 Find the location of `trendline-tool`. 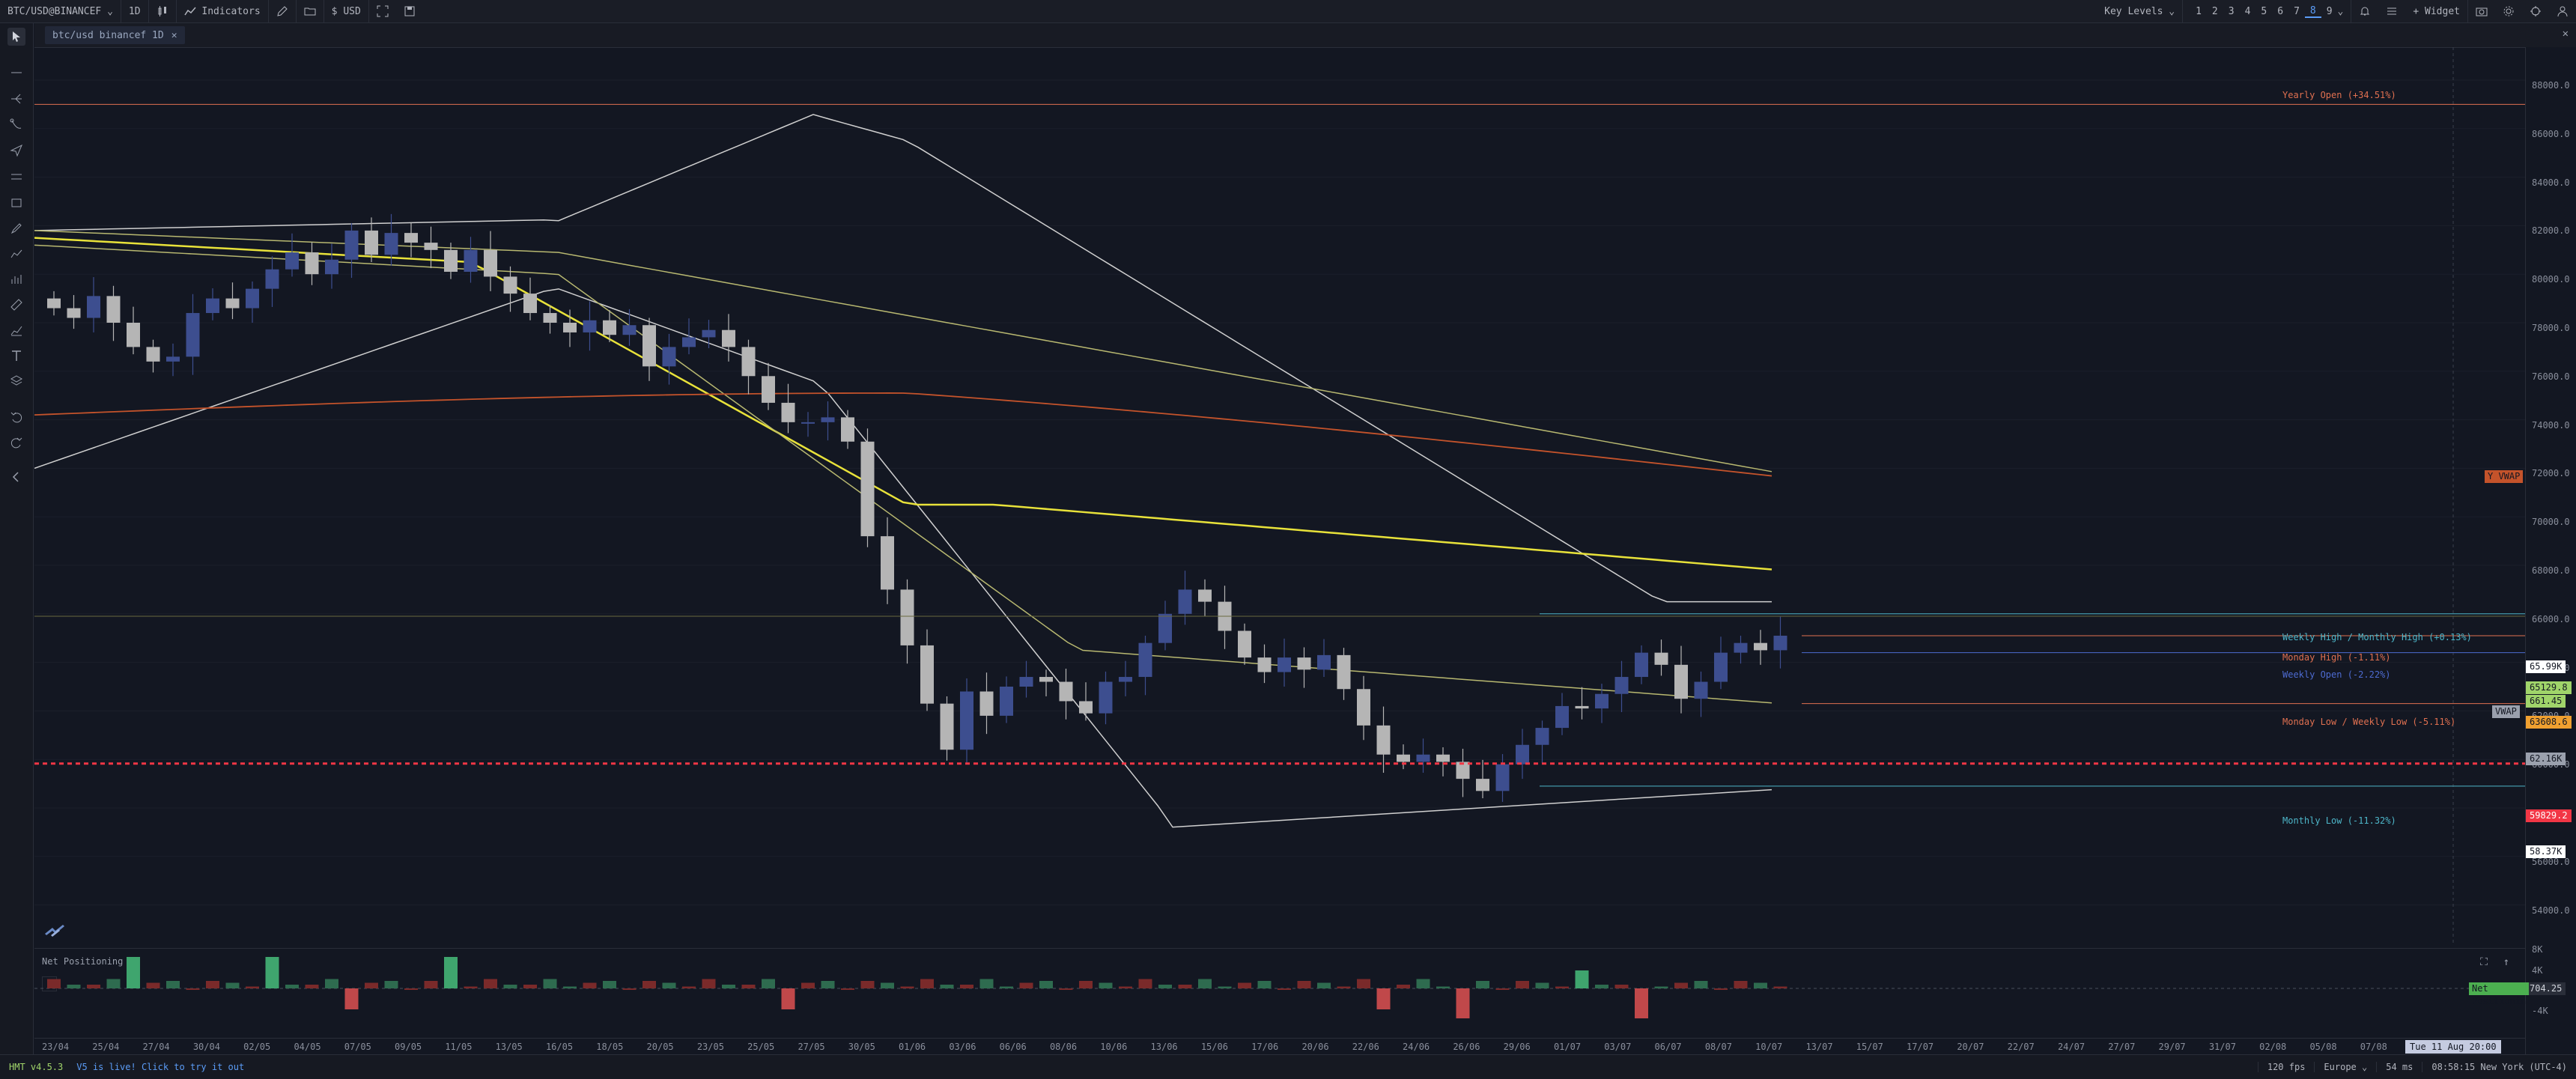

trendline-tool is located at coordinates (16, 73).